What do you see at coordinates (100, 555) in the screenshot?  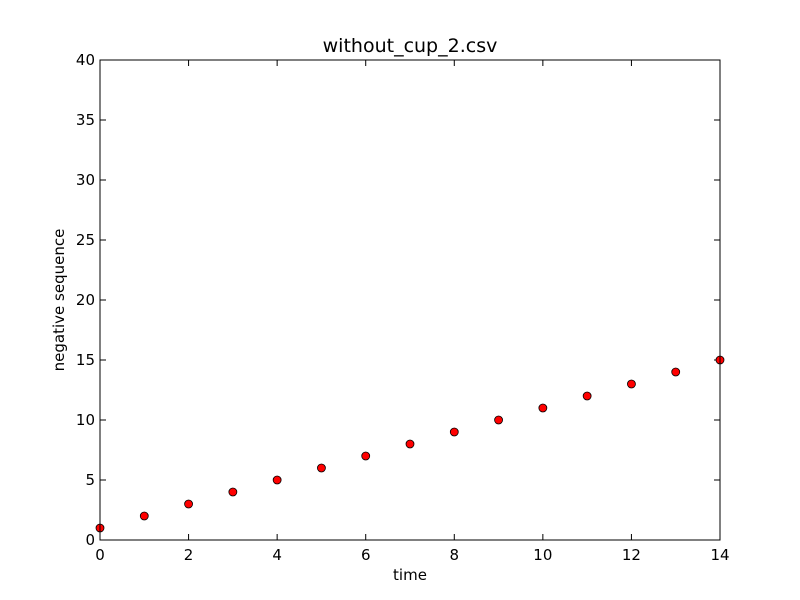 I see `x-tick-label: 0` at bounding box center [100, 555].